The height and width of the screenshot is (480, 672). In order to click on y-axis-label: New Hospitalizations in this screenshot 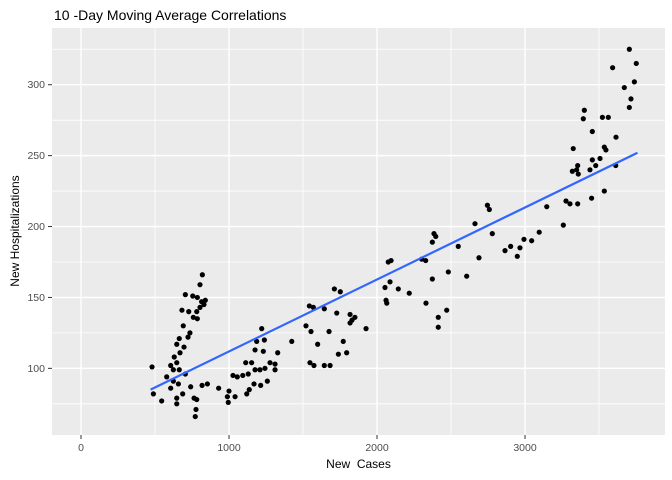, I will do `click(15, 231)`.